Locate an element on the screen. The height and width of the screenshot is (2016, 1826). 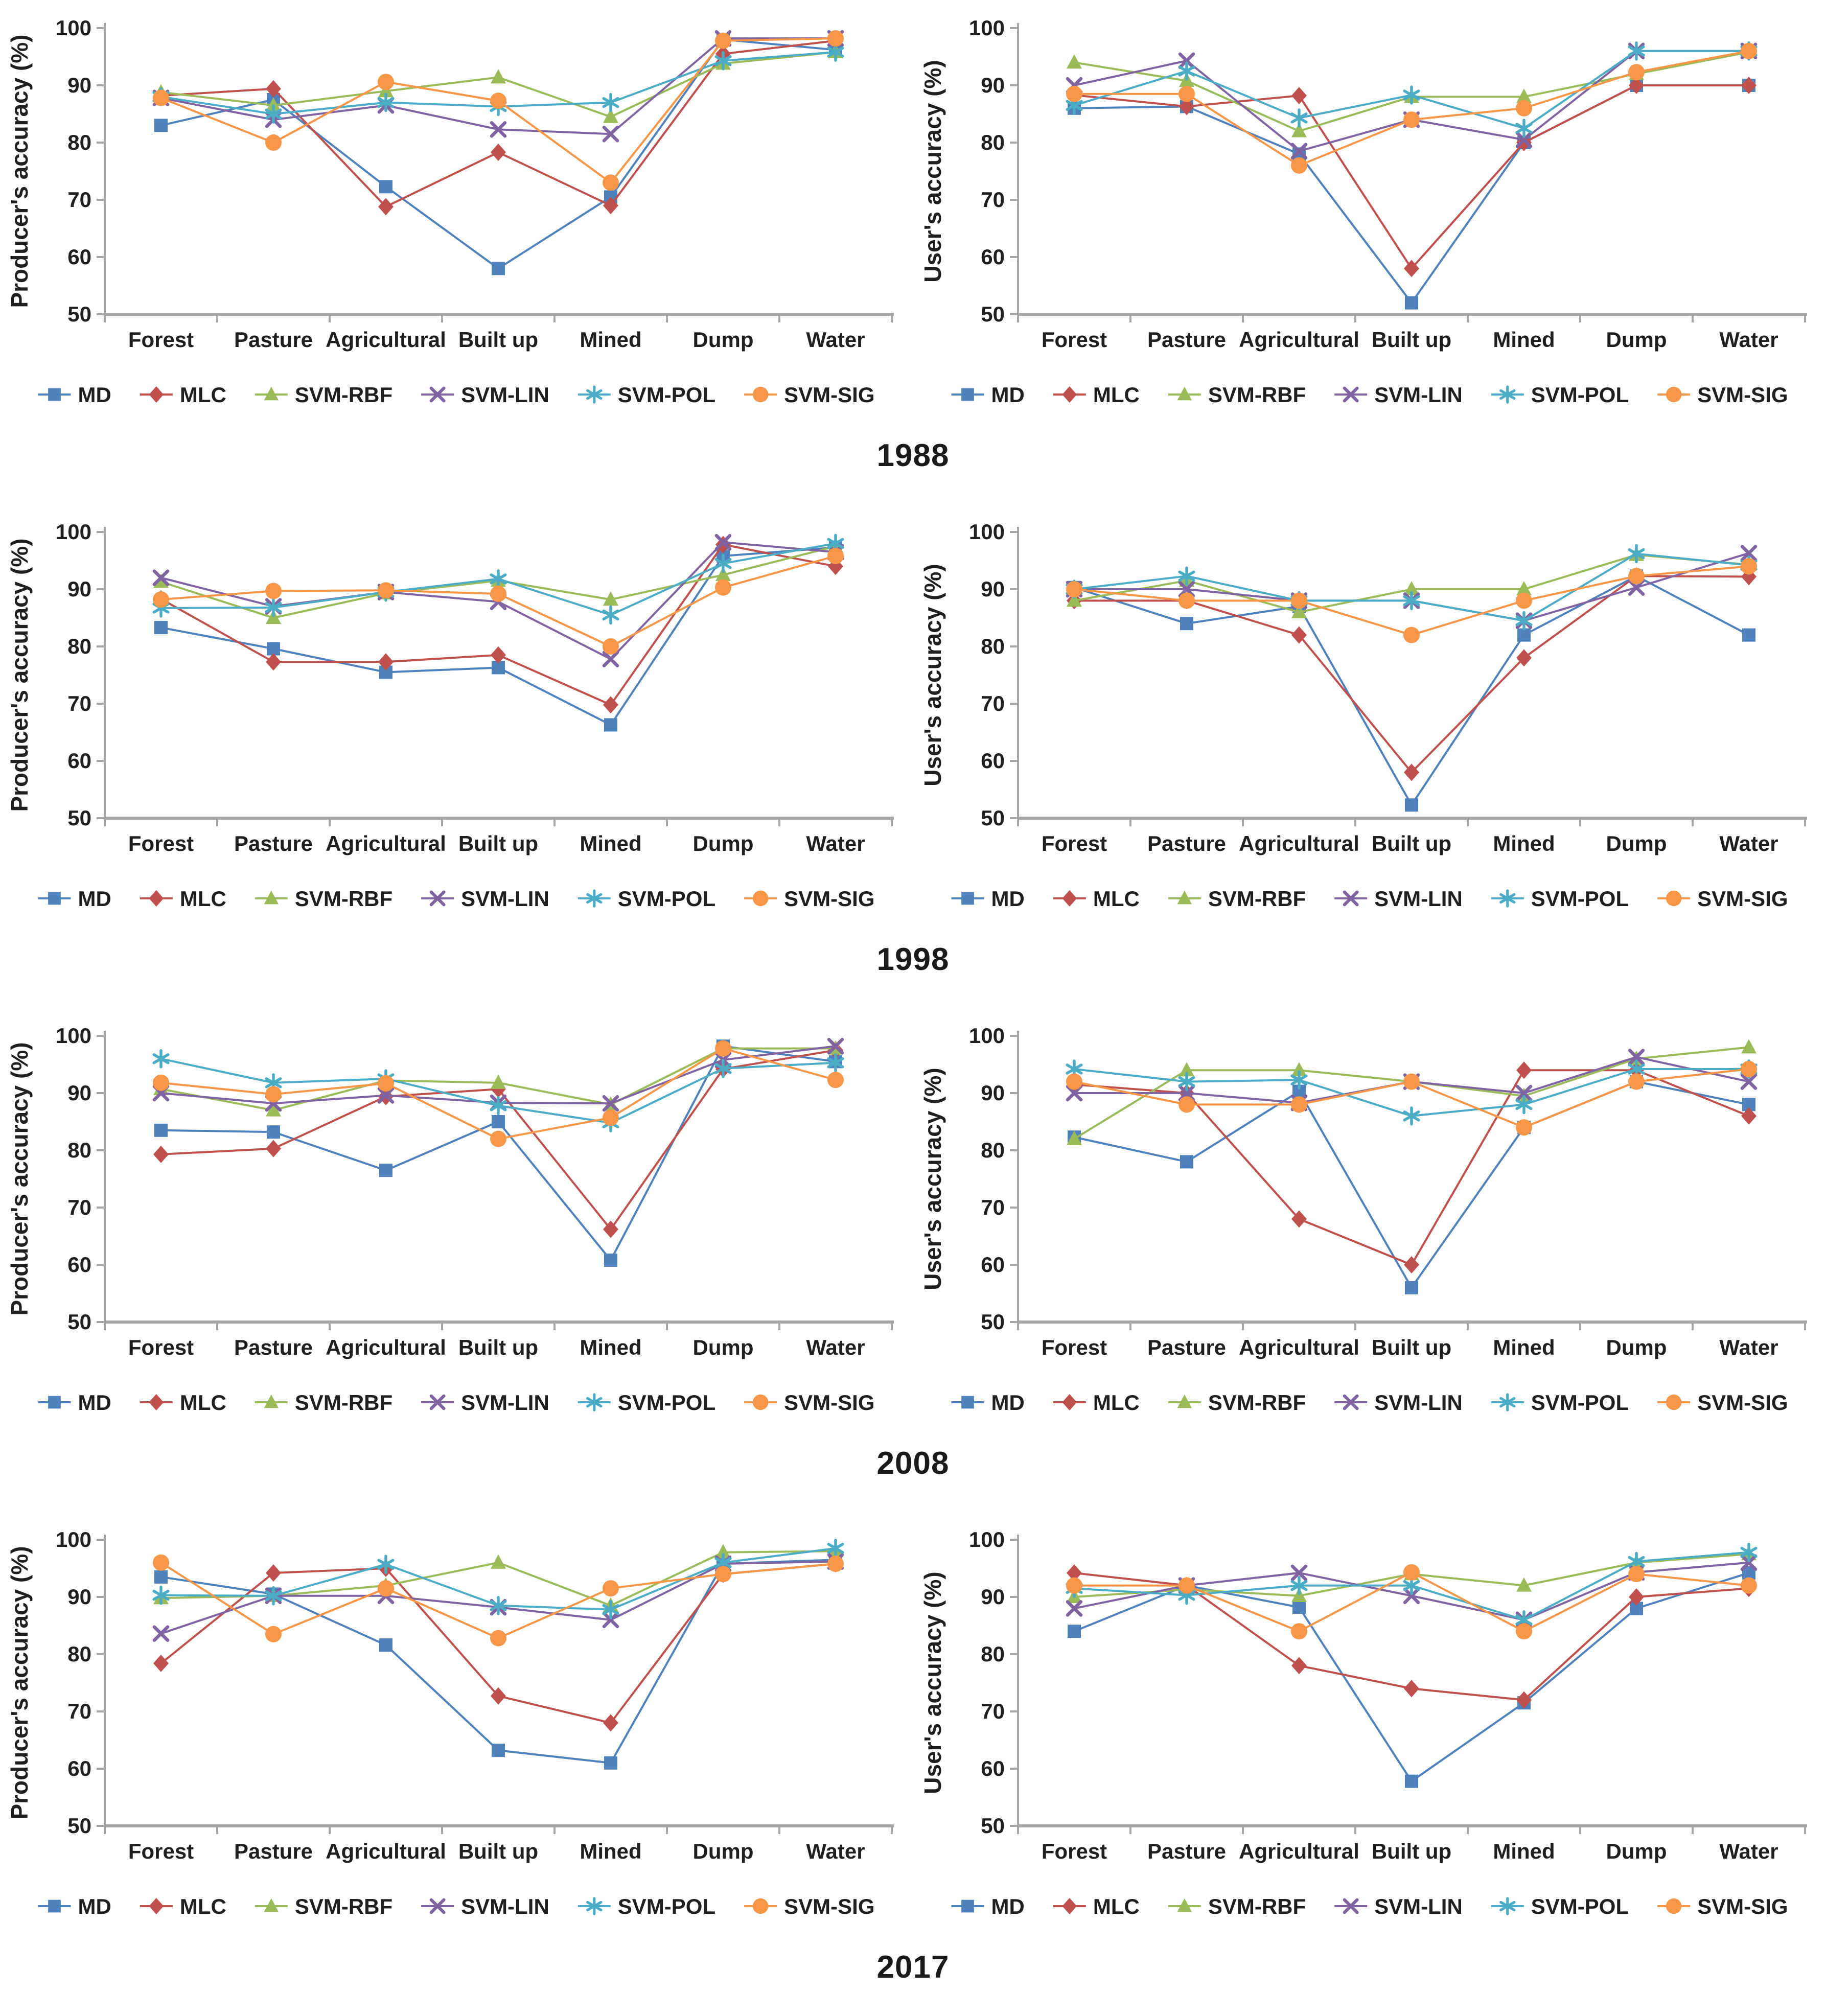
legend-label: SVM-RBF is located at coordinates (343, 1906).